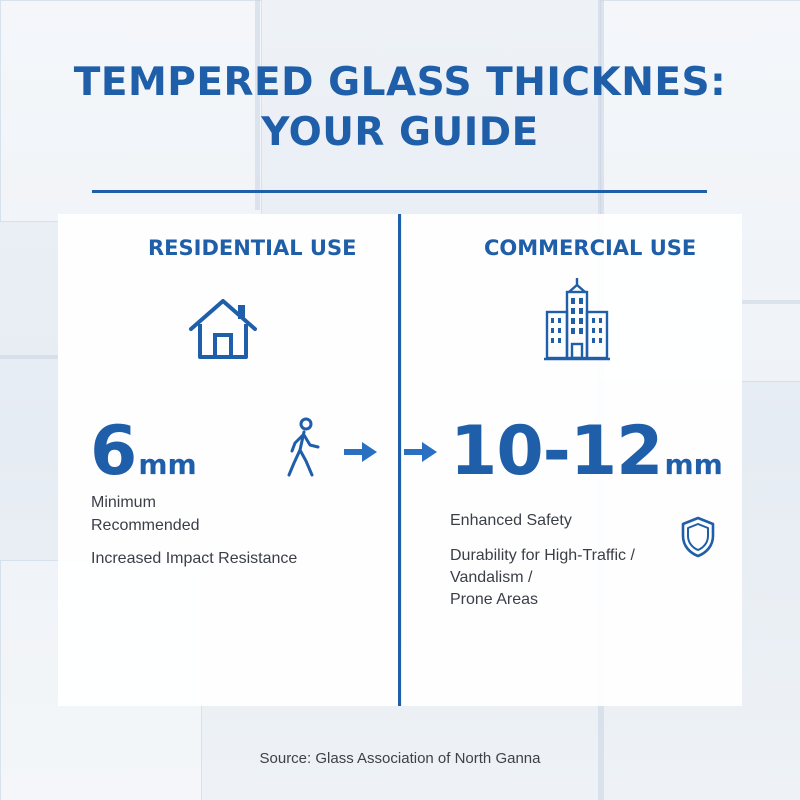  Describe the element at coordinates (306, 448) in the screenshot. I see `walking-person-icon` at that location.